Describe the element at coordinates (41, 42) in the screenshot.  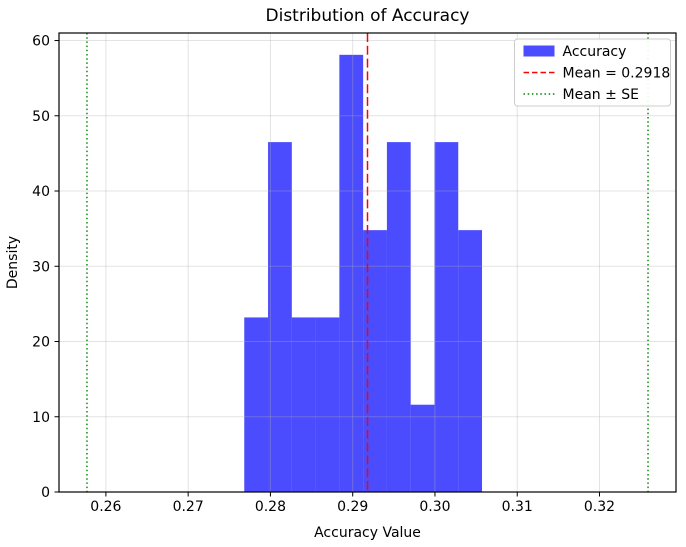
I see `y-tick-label: 60` at that location.